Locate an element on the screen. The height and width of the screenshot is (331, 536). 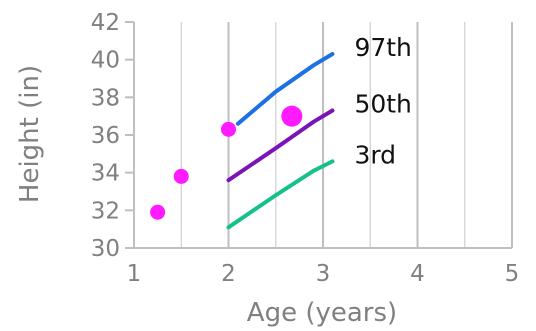
y-tick-label: 34 is located at coordinates (105, 174).